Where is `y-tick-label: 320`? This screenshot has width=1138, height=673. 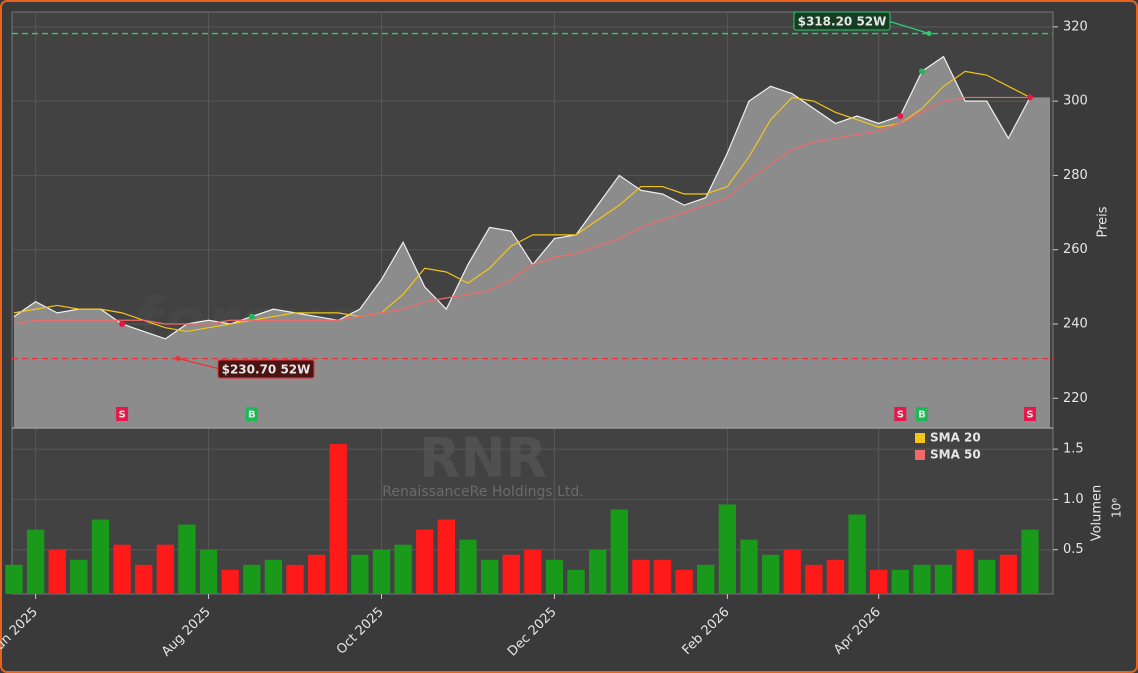
y-tick-label: 320 is located at coordinates (1075, 26).